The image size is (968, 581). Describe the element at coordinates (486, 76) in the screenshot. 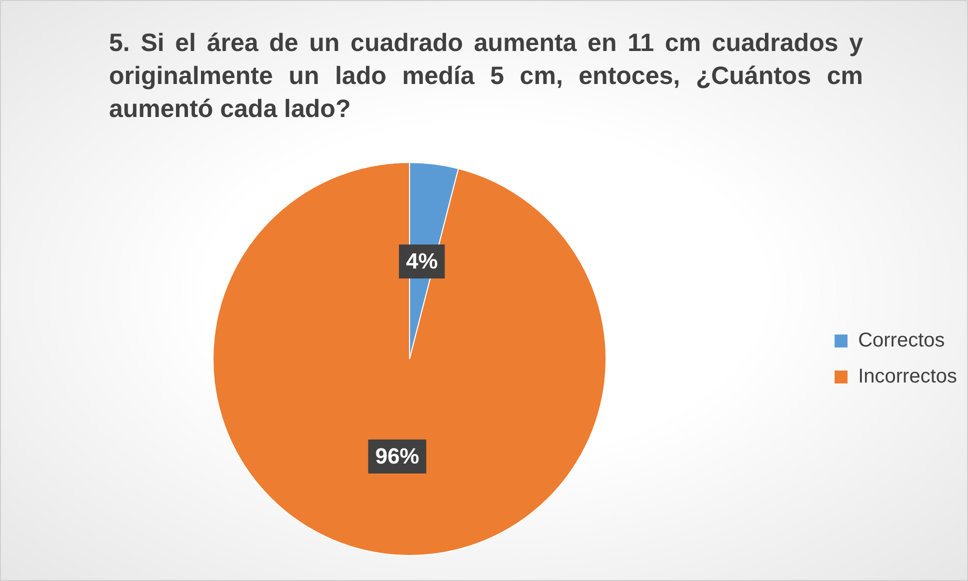

I see `chart-title: 5. Si el área de un cuadrado aumenta en 11 cm cuadrados y originalmente un lado medía 5 cm, entoces, ¿Cuántos cm aumentó cada lado?` at that location.